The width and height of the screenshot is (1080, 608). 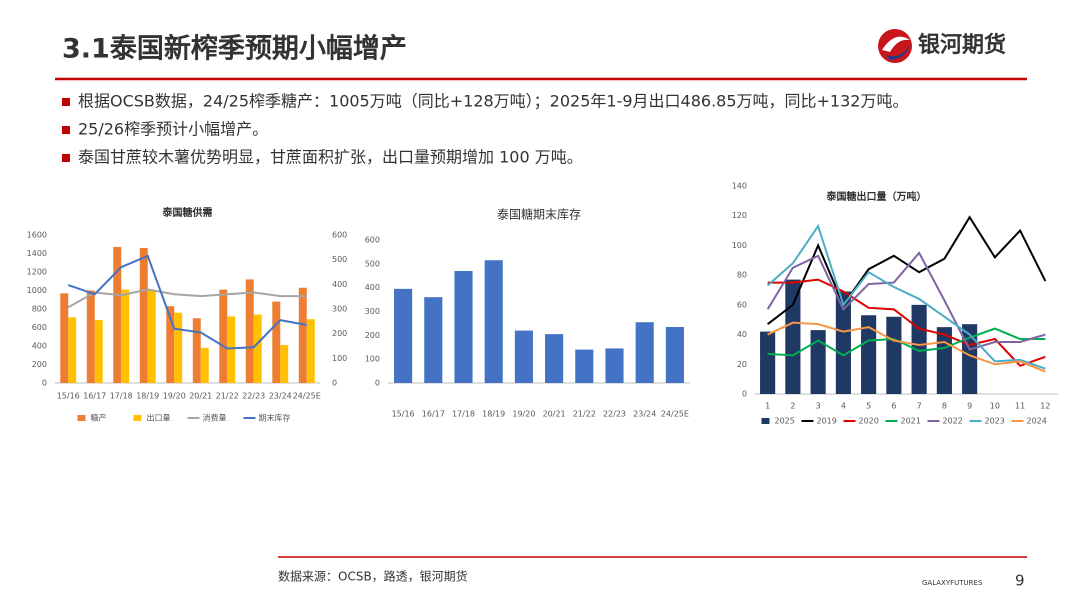 I want to click on y2-tick-label: 400, so click(x=339, y=284).